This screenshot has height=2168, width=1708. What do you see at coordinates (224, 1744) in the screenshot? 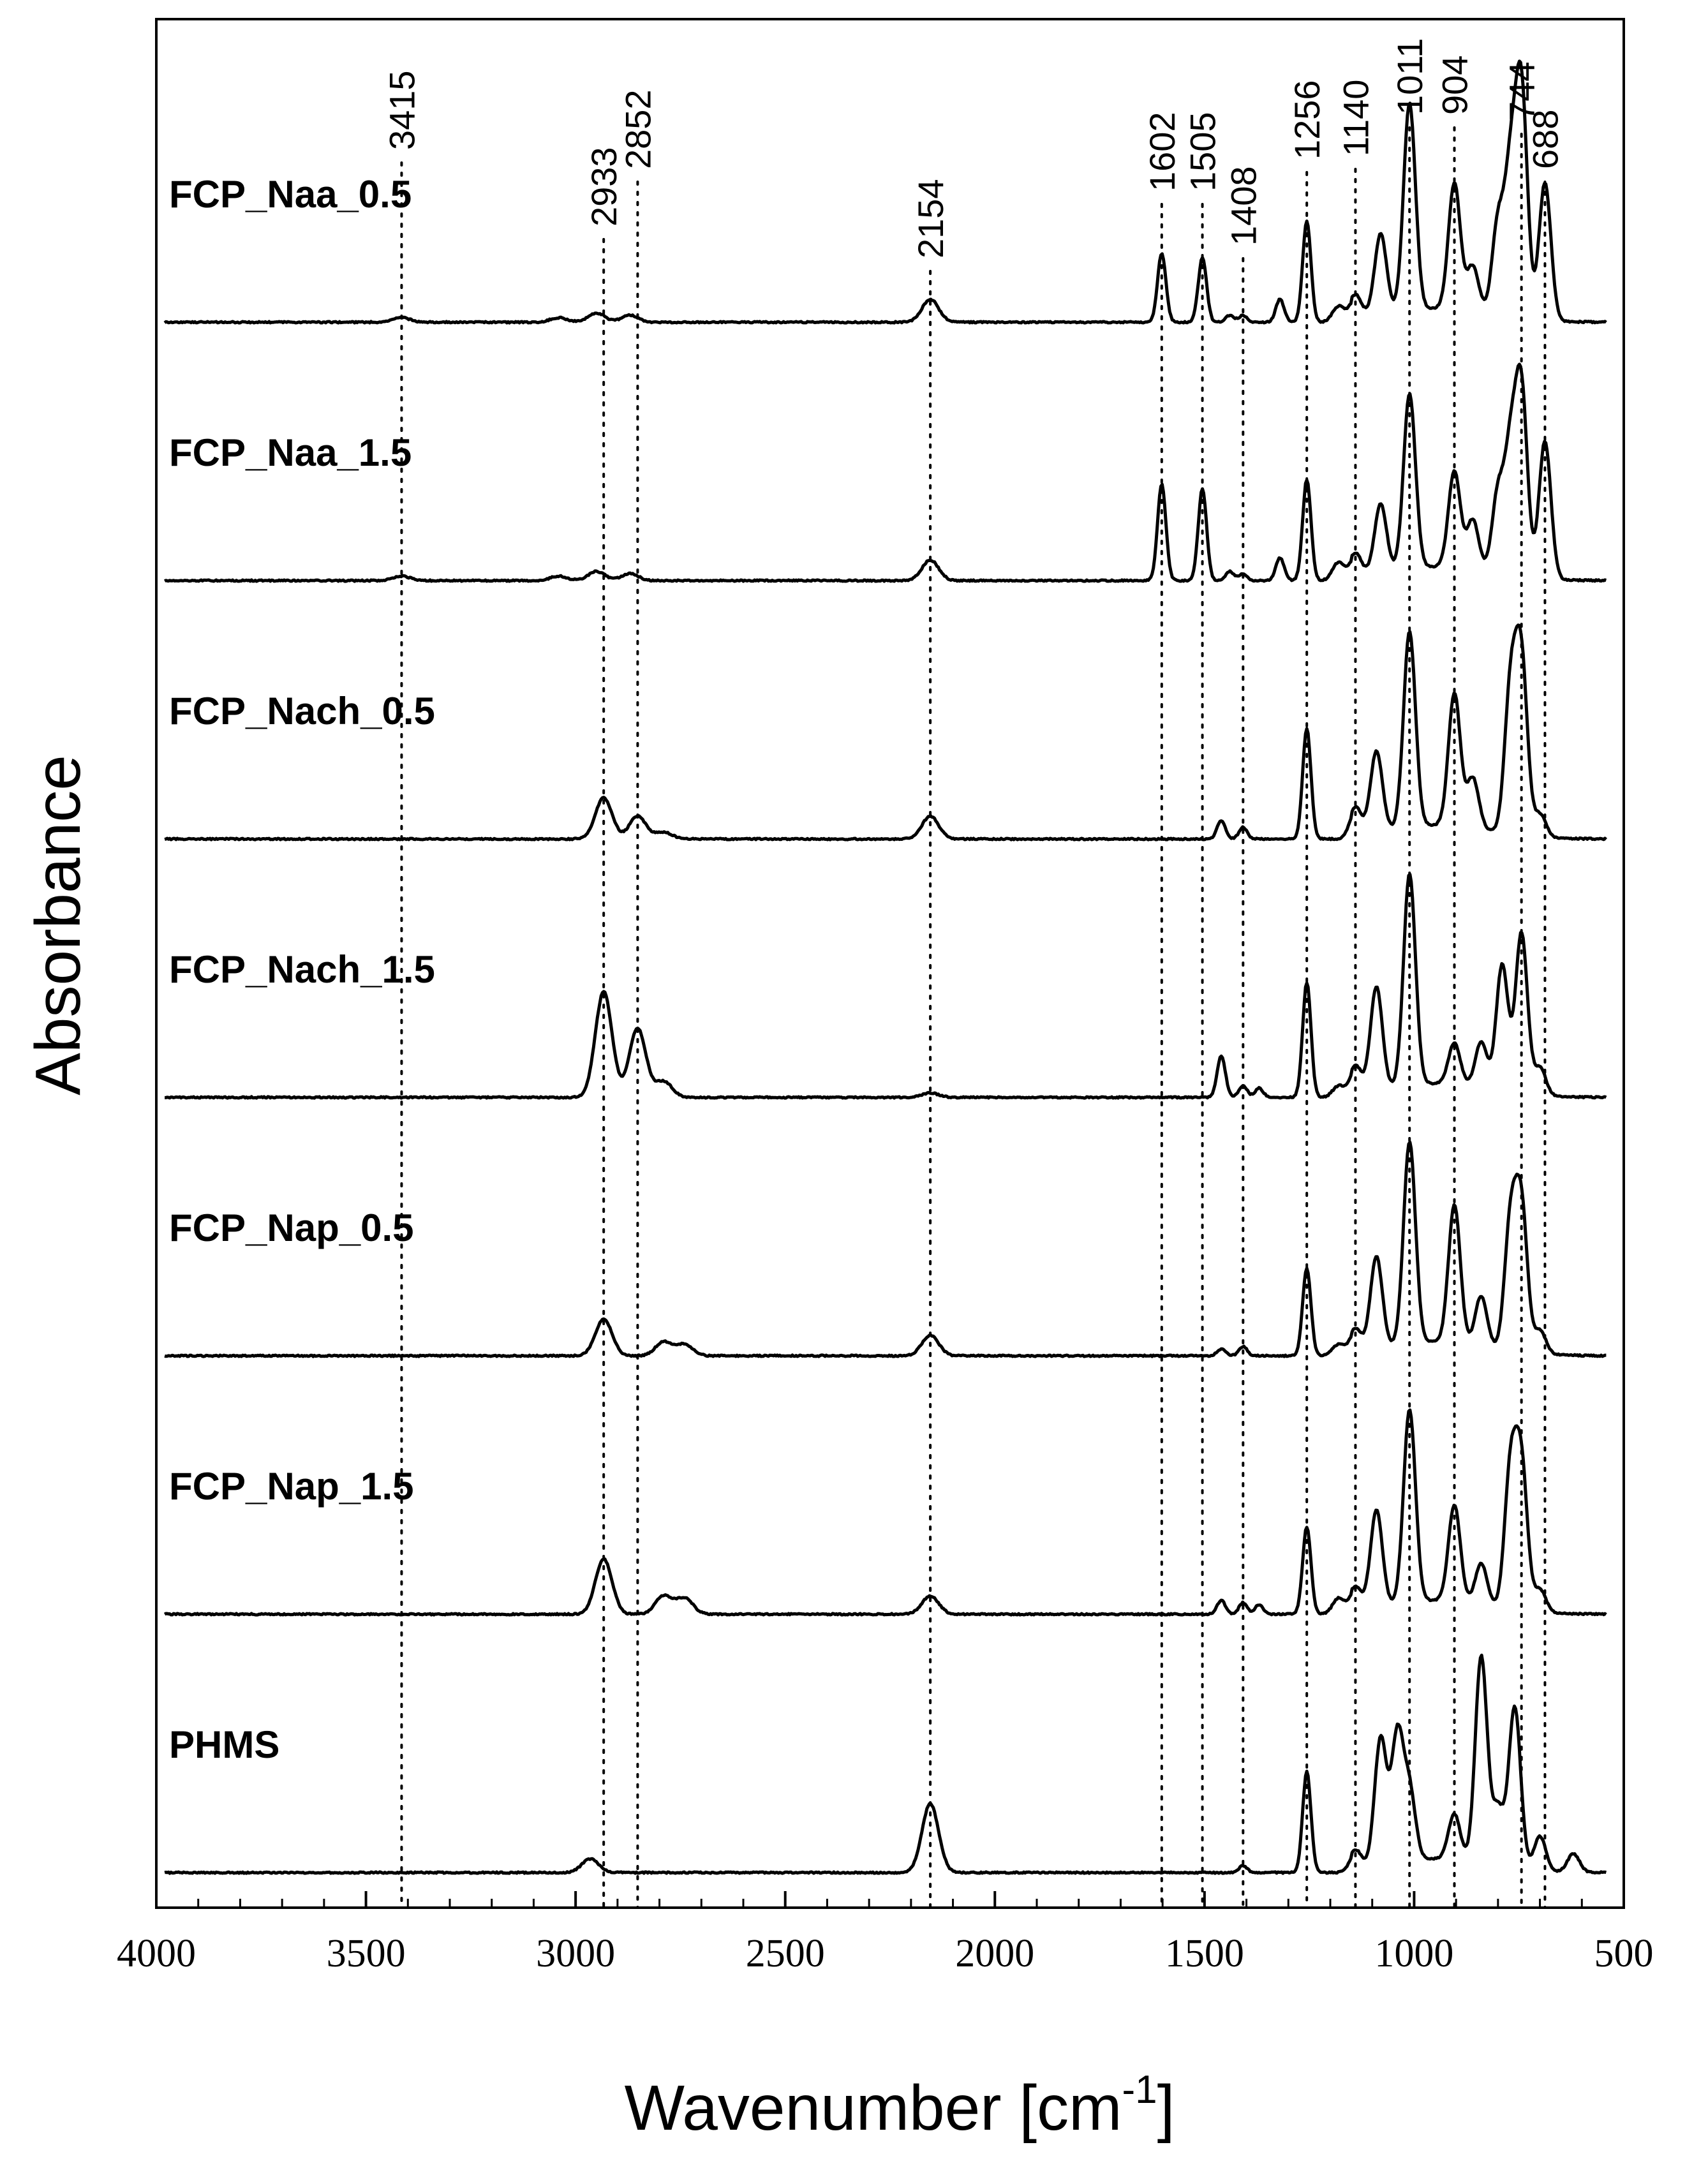
I see `series-label-PHMS: PHMS` at bounding box center [224, 1744].